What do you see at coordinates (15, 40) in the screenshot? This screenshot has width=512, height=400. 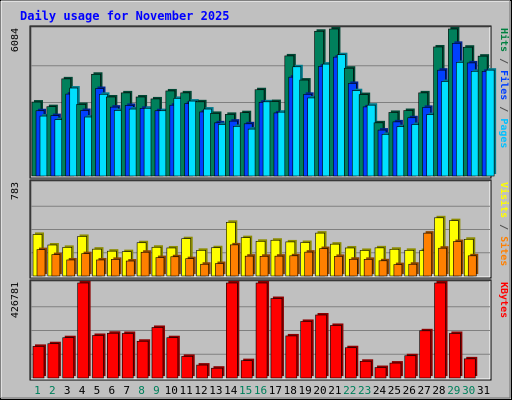 I see `panel-hits-max-label: 6084` at bounding box center [15, 40].